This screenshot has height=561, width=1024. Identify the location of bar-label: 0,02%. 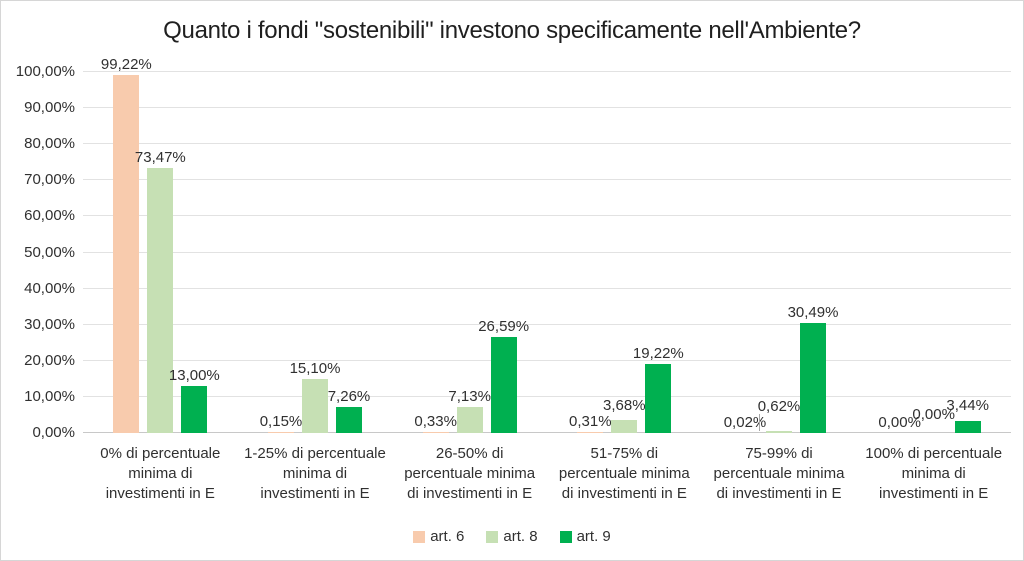
(745, 422).